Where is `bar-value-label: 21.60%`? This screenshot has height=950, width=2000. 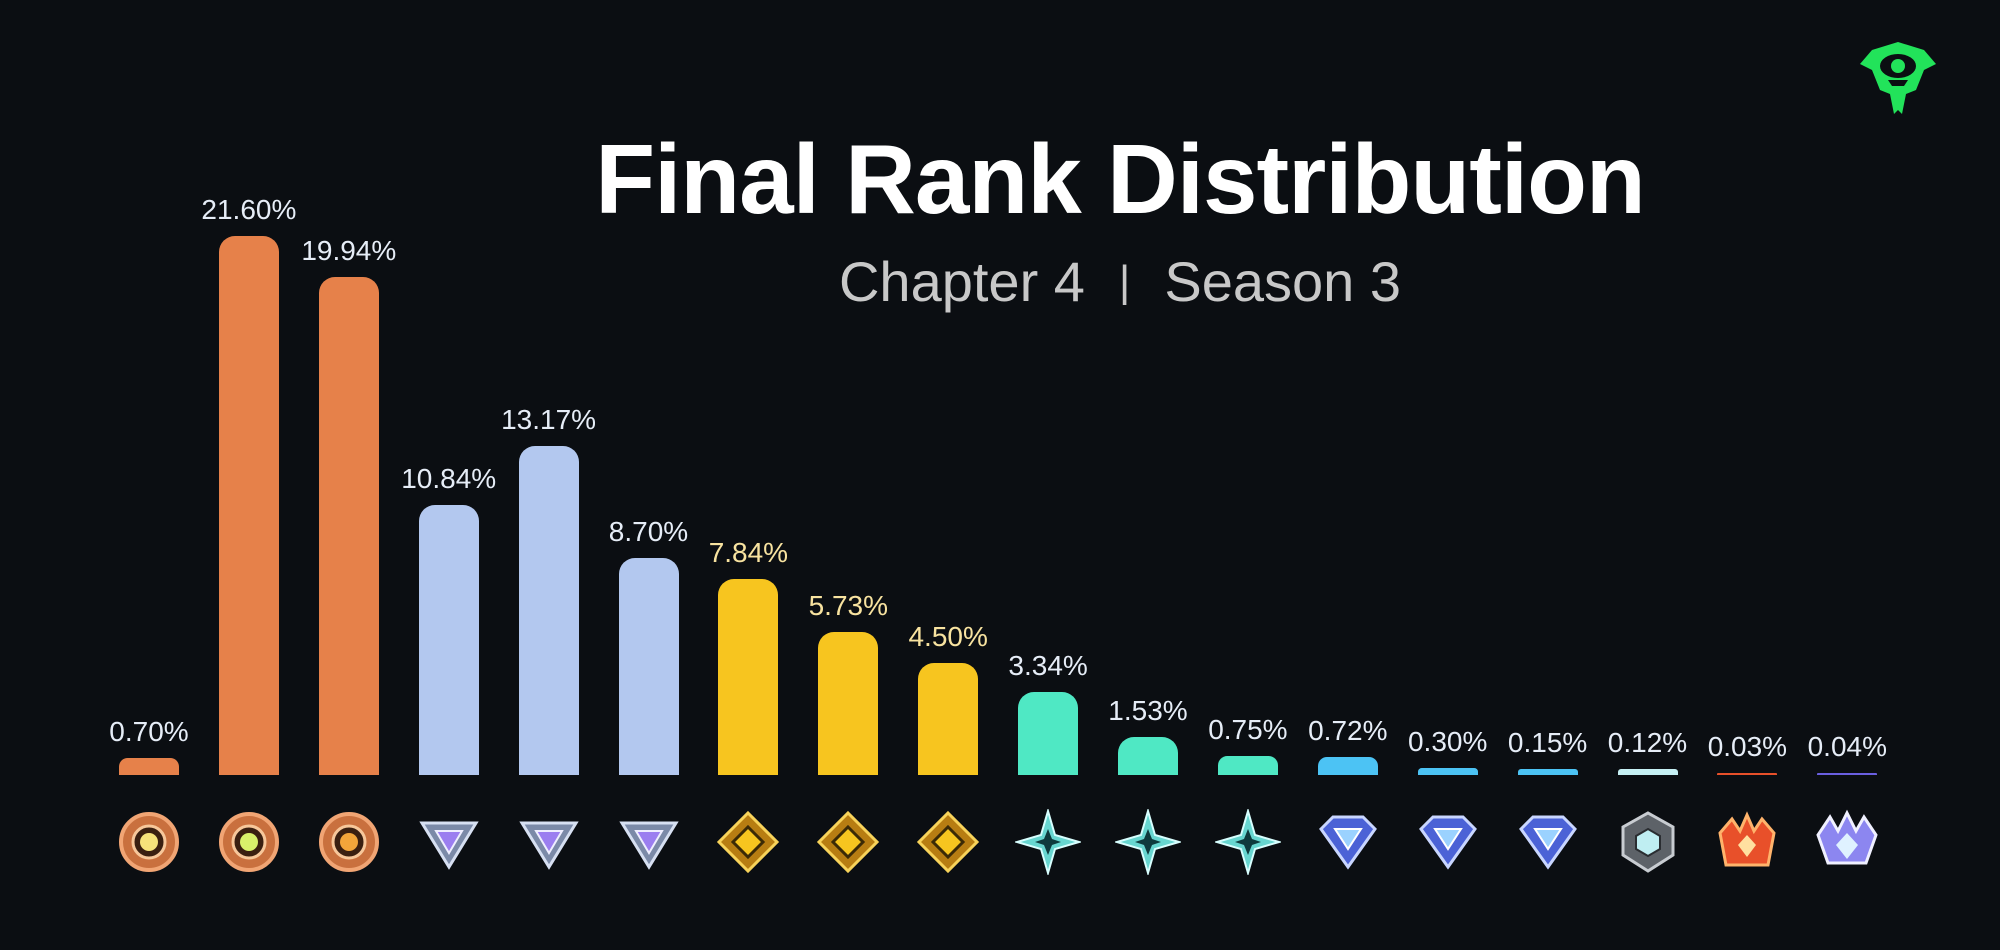 bar-value-label: 21.60% is located at coordinates (249, 210).